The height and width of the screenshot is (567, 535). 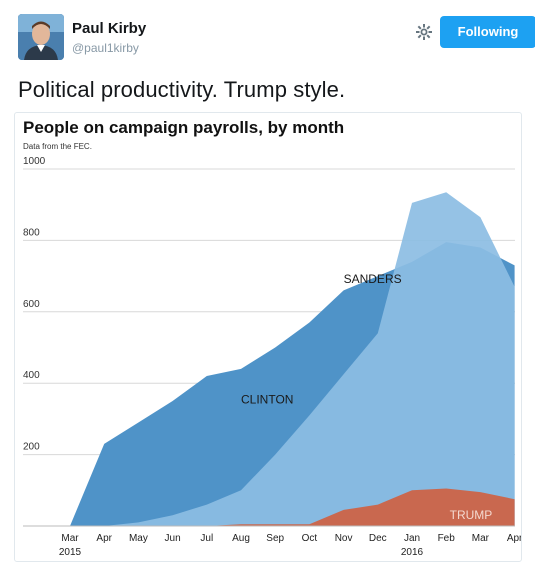 I want to click on y-tick-label: 1000, so click(x=34, y=161).